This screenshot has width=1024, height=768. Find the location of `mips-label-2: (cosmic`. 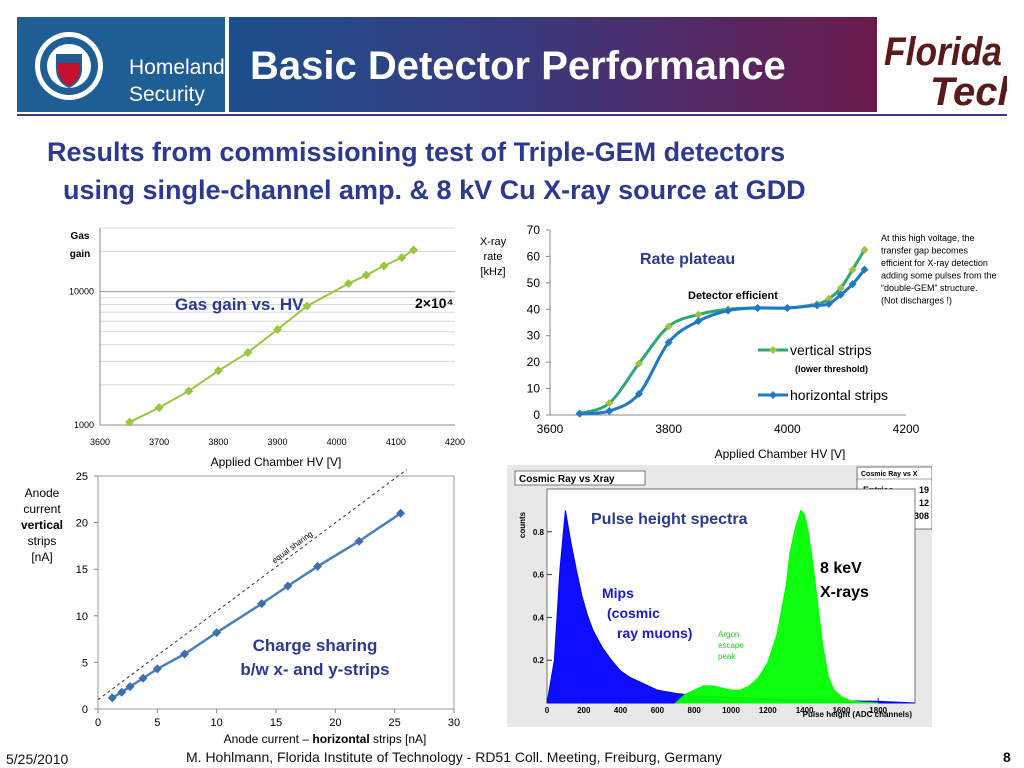

mips-label-2: (cosmic is located at coordinates (633, 613).